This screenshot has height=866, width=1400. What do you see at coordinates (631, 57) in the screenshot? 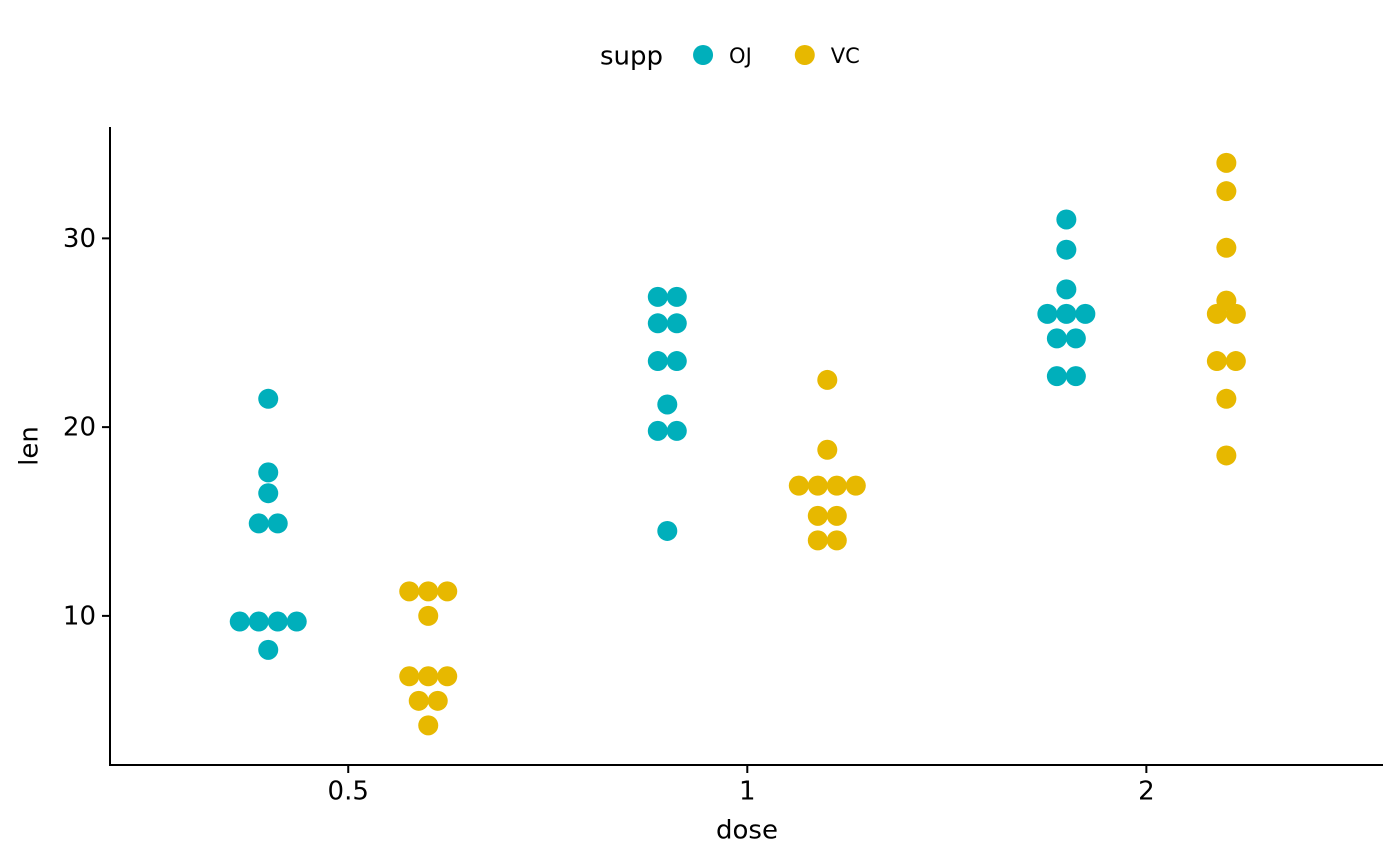
I see `legend-title: supp` at bounding box center [631, 57].